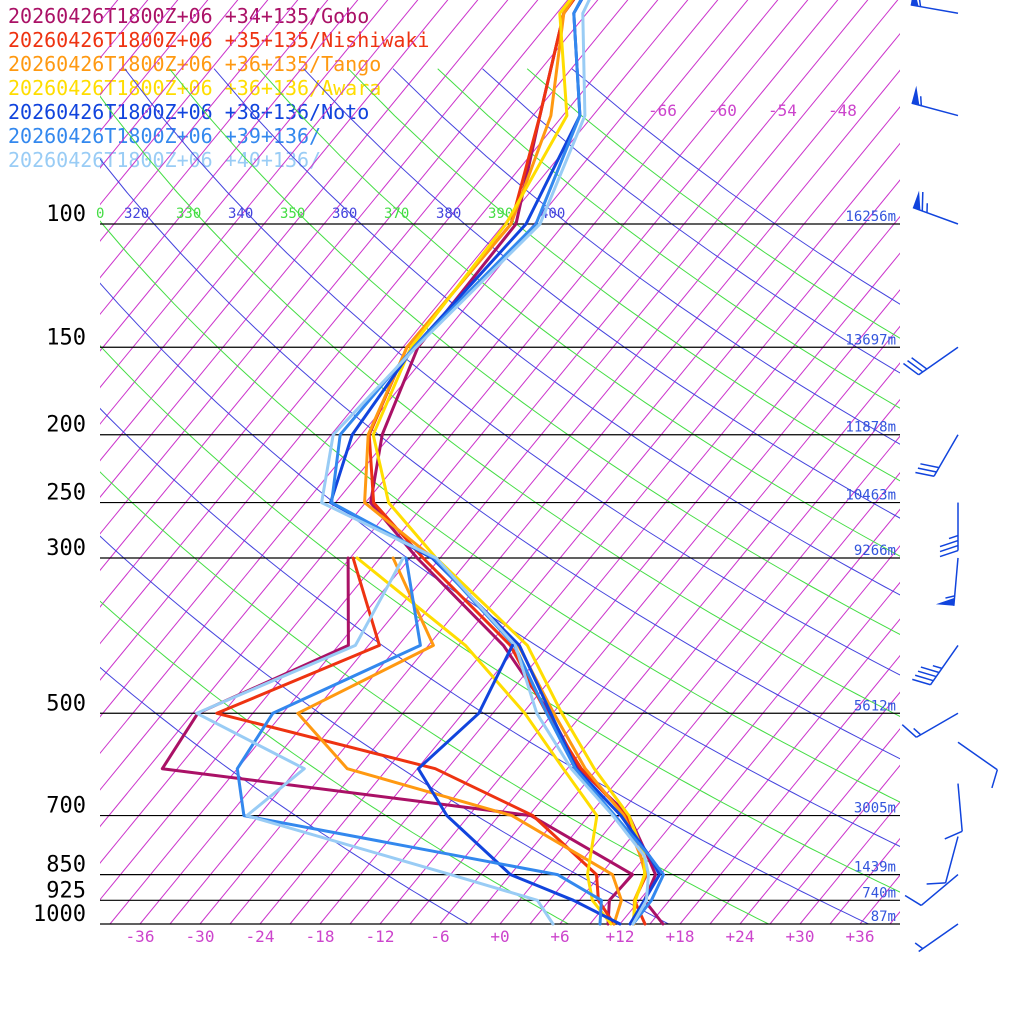 Image resolution: width=1024 pixels, height=1024 pixels. I want to click on dry-adiabat, so click(691, 221).